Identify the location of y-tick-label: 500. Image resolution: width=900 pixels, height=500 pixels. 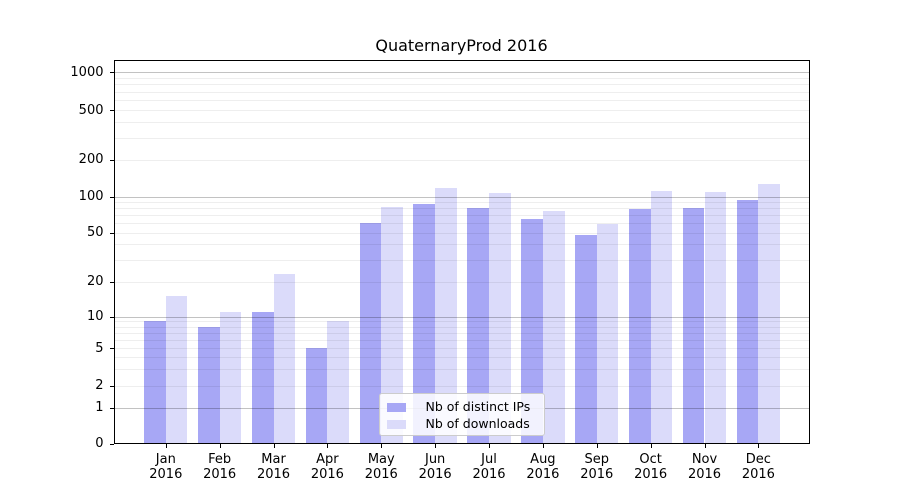
(91, 110).